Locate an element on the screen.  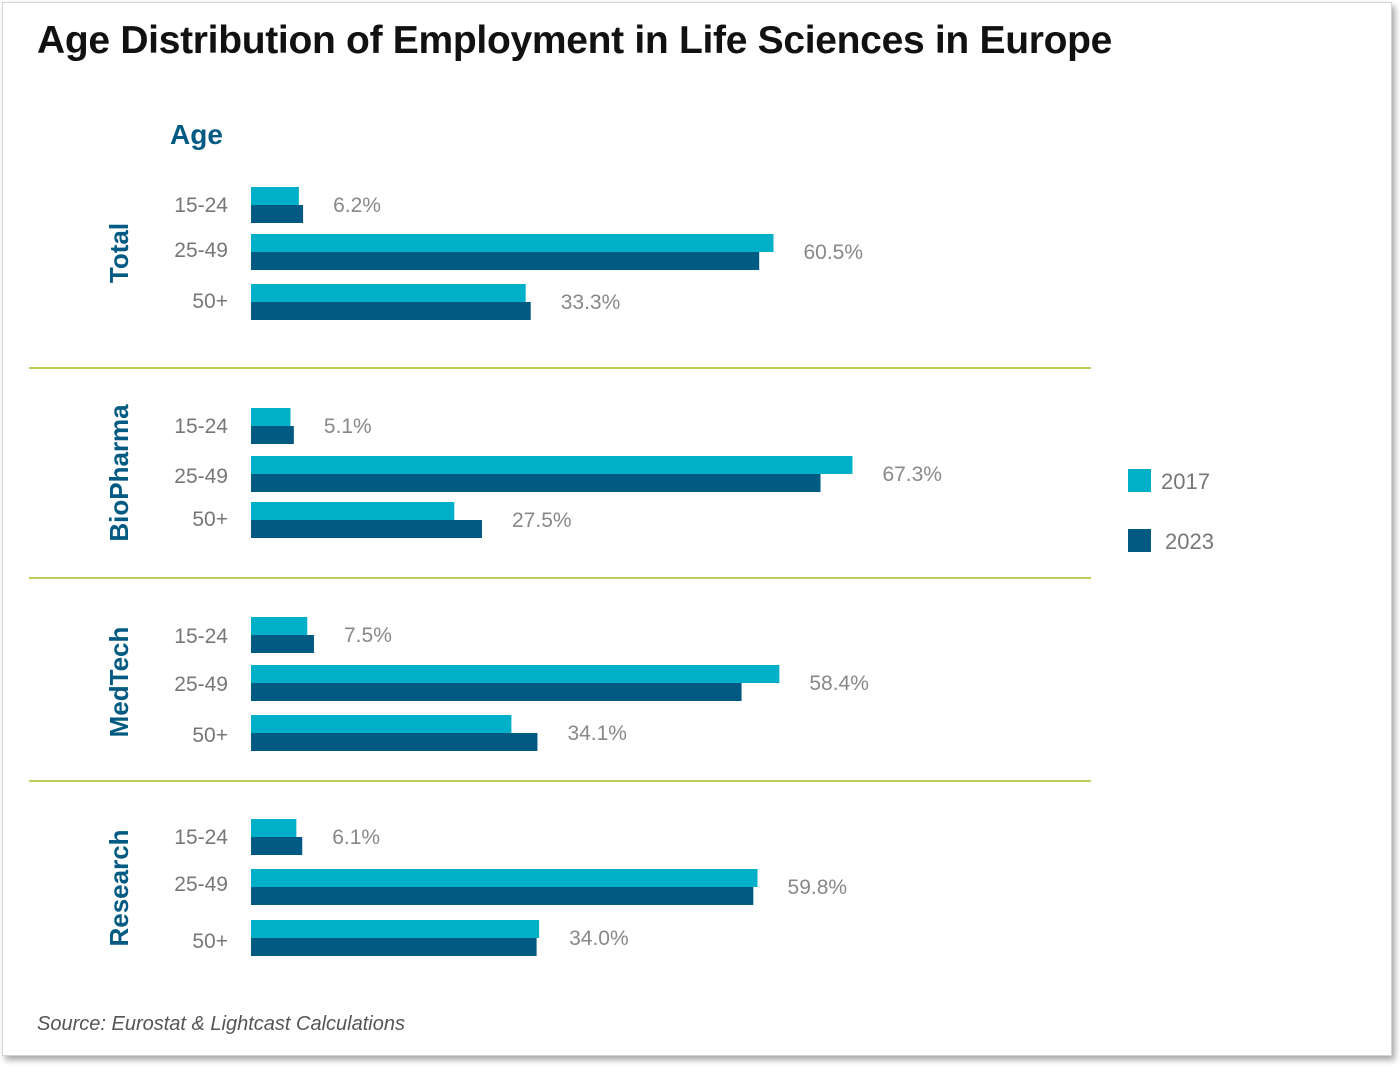
legend-swatch-2017 is located at coordinates (1139, 480).